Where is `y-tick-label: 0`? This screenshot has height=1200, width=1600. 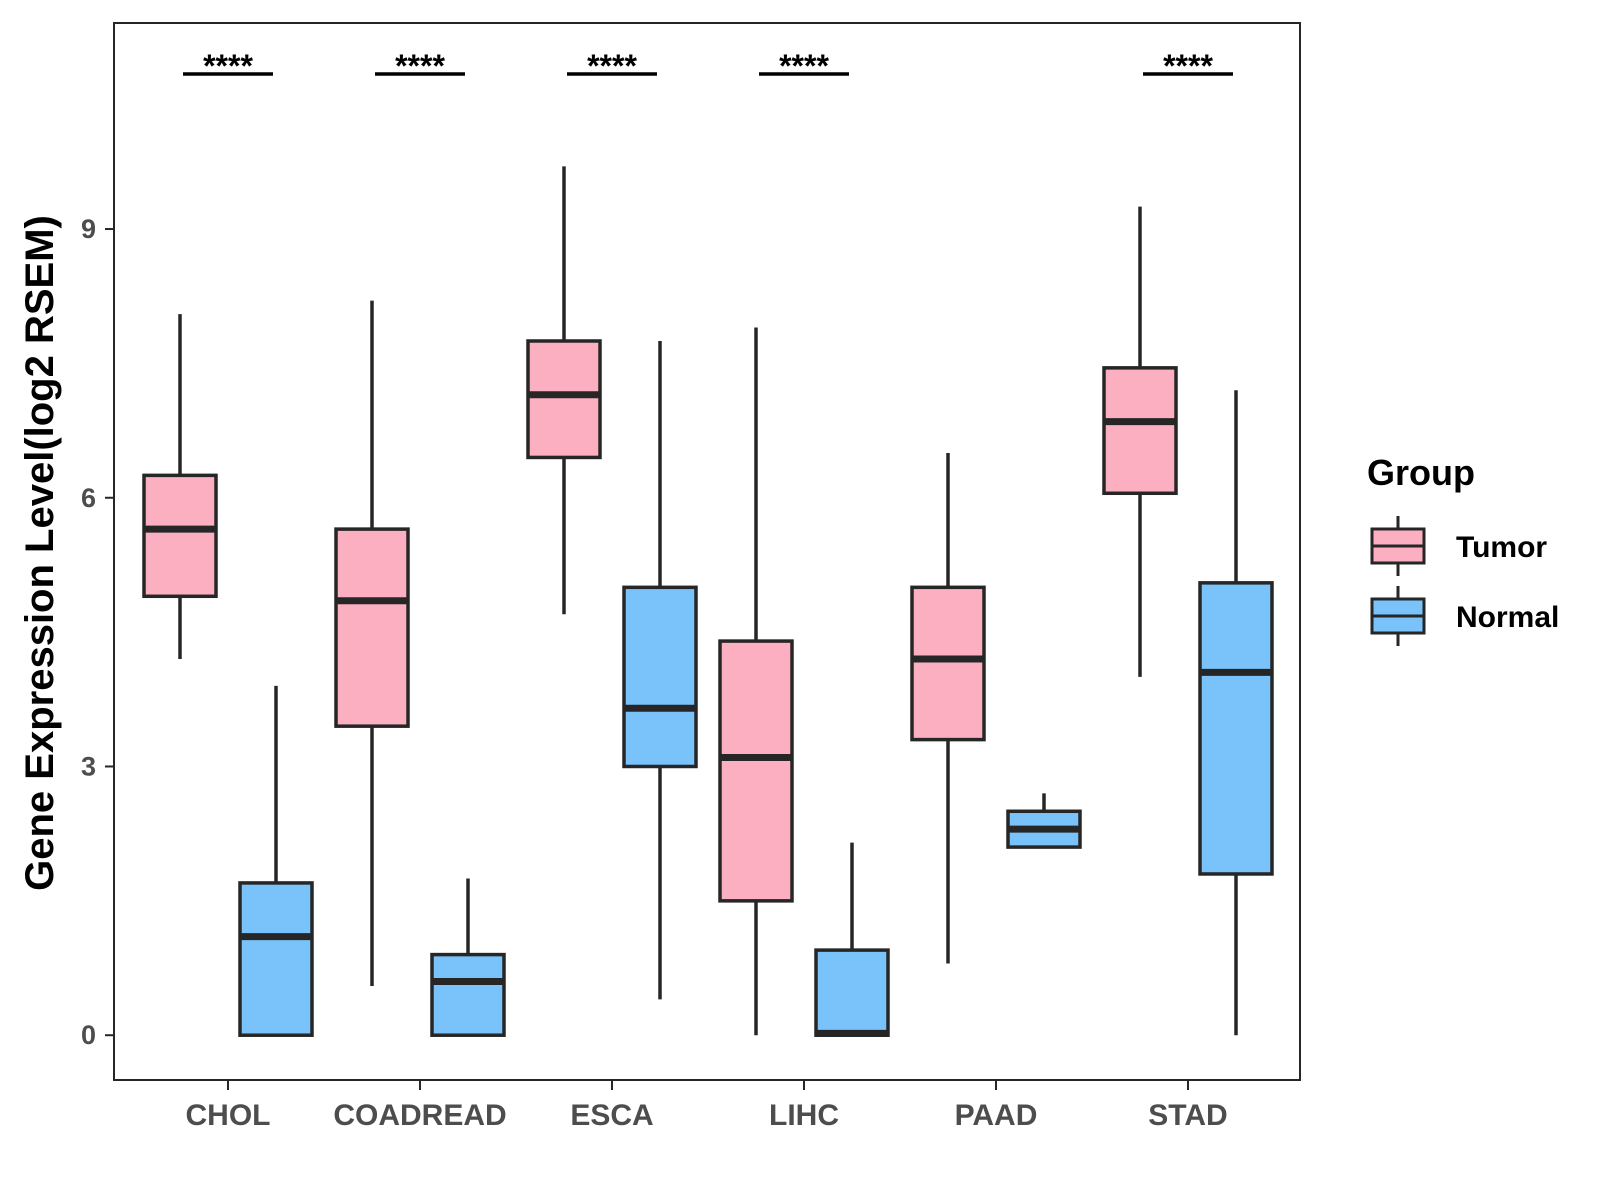
y-tick-label: 0 is located at coordinates (88, 1035).